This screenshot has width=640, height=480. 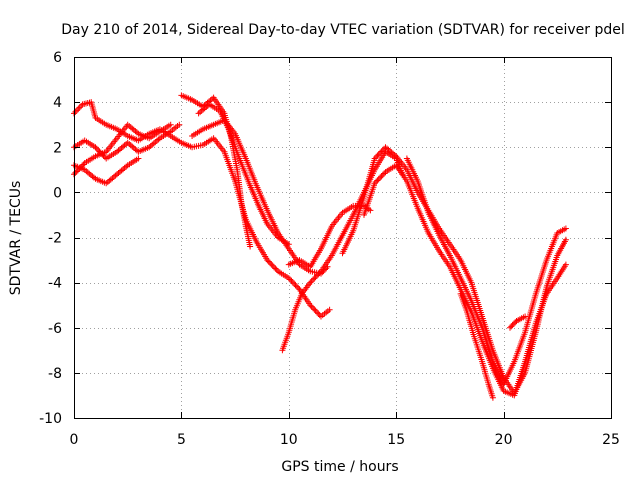 What do you see at coordinates (57, 103) in the screenshot?
I see `y-tick-label: 4` at bounding box center [57, 103].